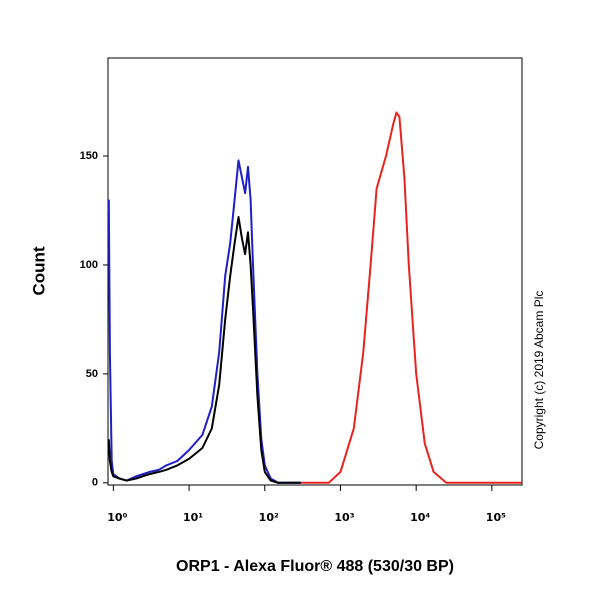 The image size is (600, 605). Describe the element at coordinates (315, 566) in the screenshot. I see `x-axis-label: ORP1 - Alexa Fluor® 488 (530/30 BP)` at that location.